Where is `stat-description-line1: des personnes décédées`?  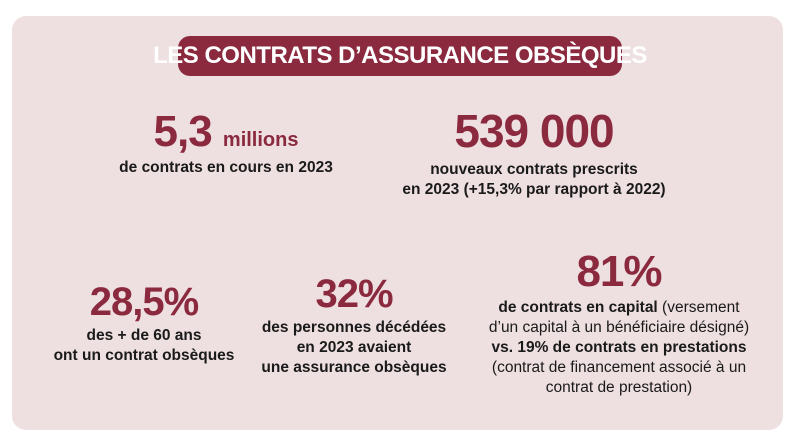
stat-description-line1: des personnes décédées is located at coordinates (354, 327).